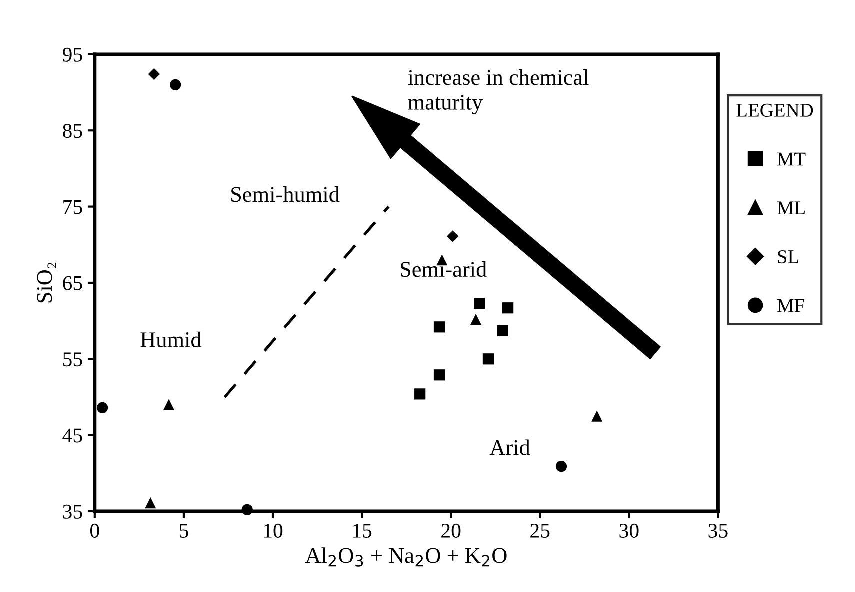 The image size is (855, 592). I want to click on annotation: Semi-humid, so click(286, 194).